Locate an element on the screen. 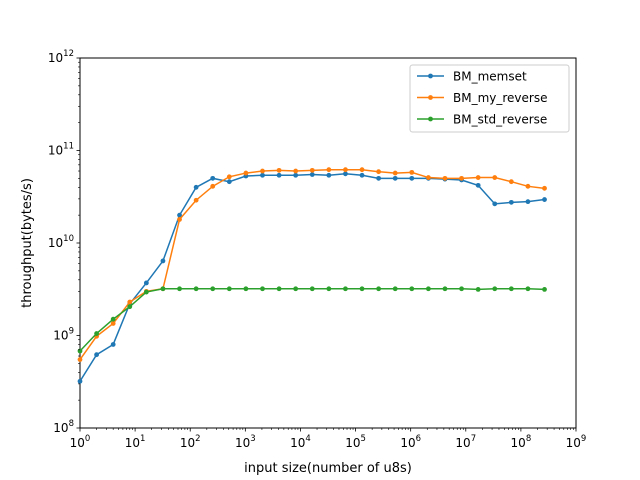 This screenshot has height=480, width=640. y-axis: 108 109 1010 1011 1012 is located at coordinates (64, 242).